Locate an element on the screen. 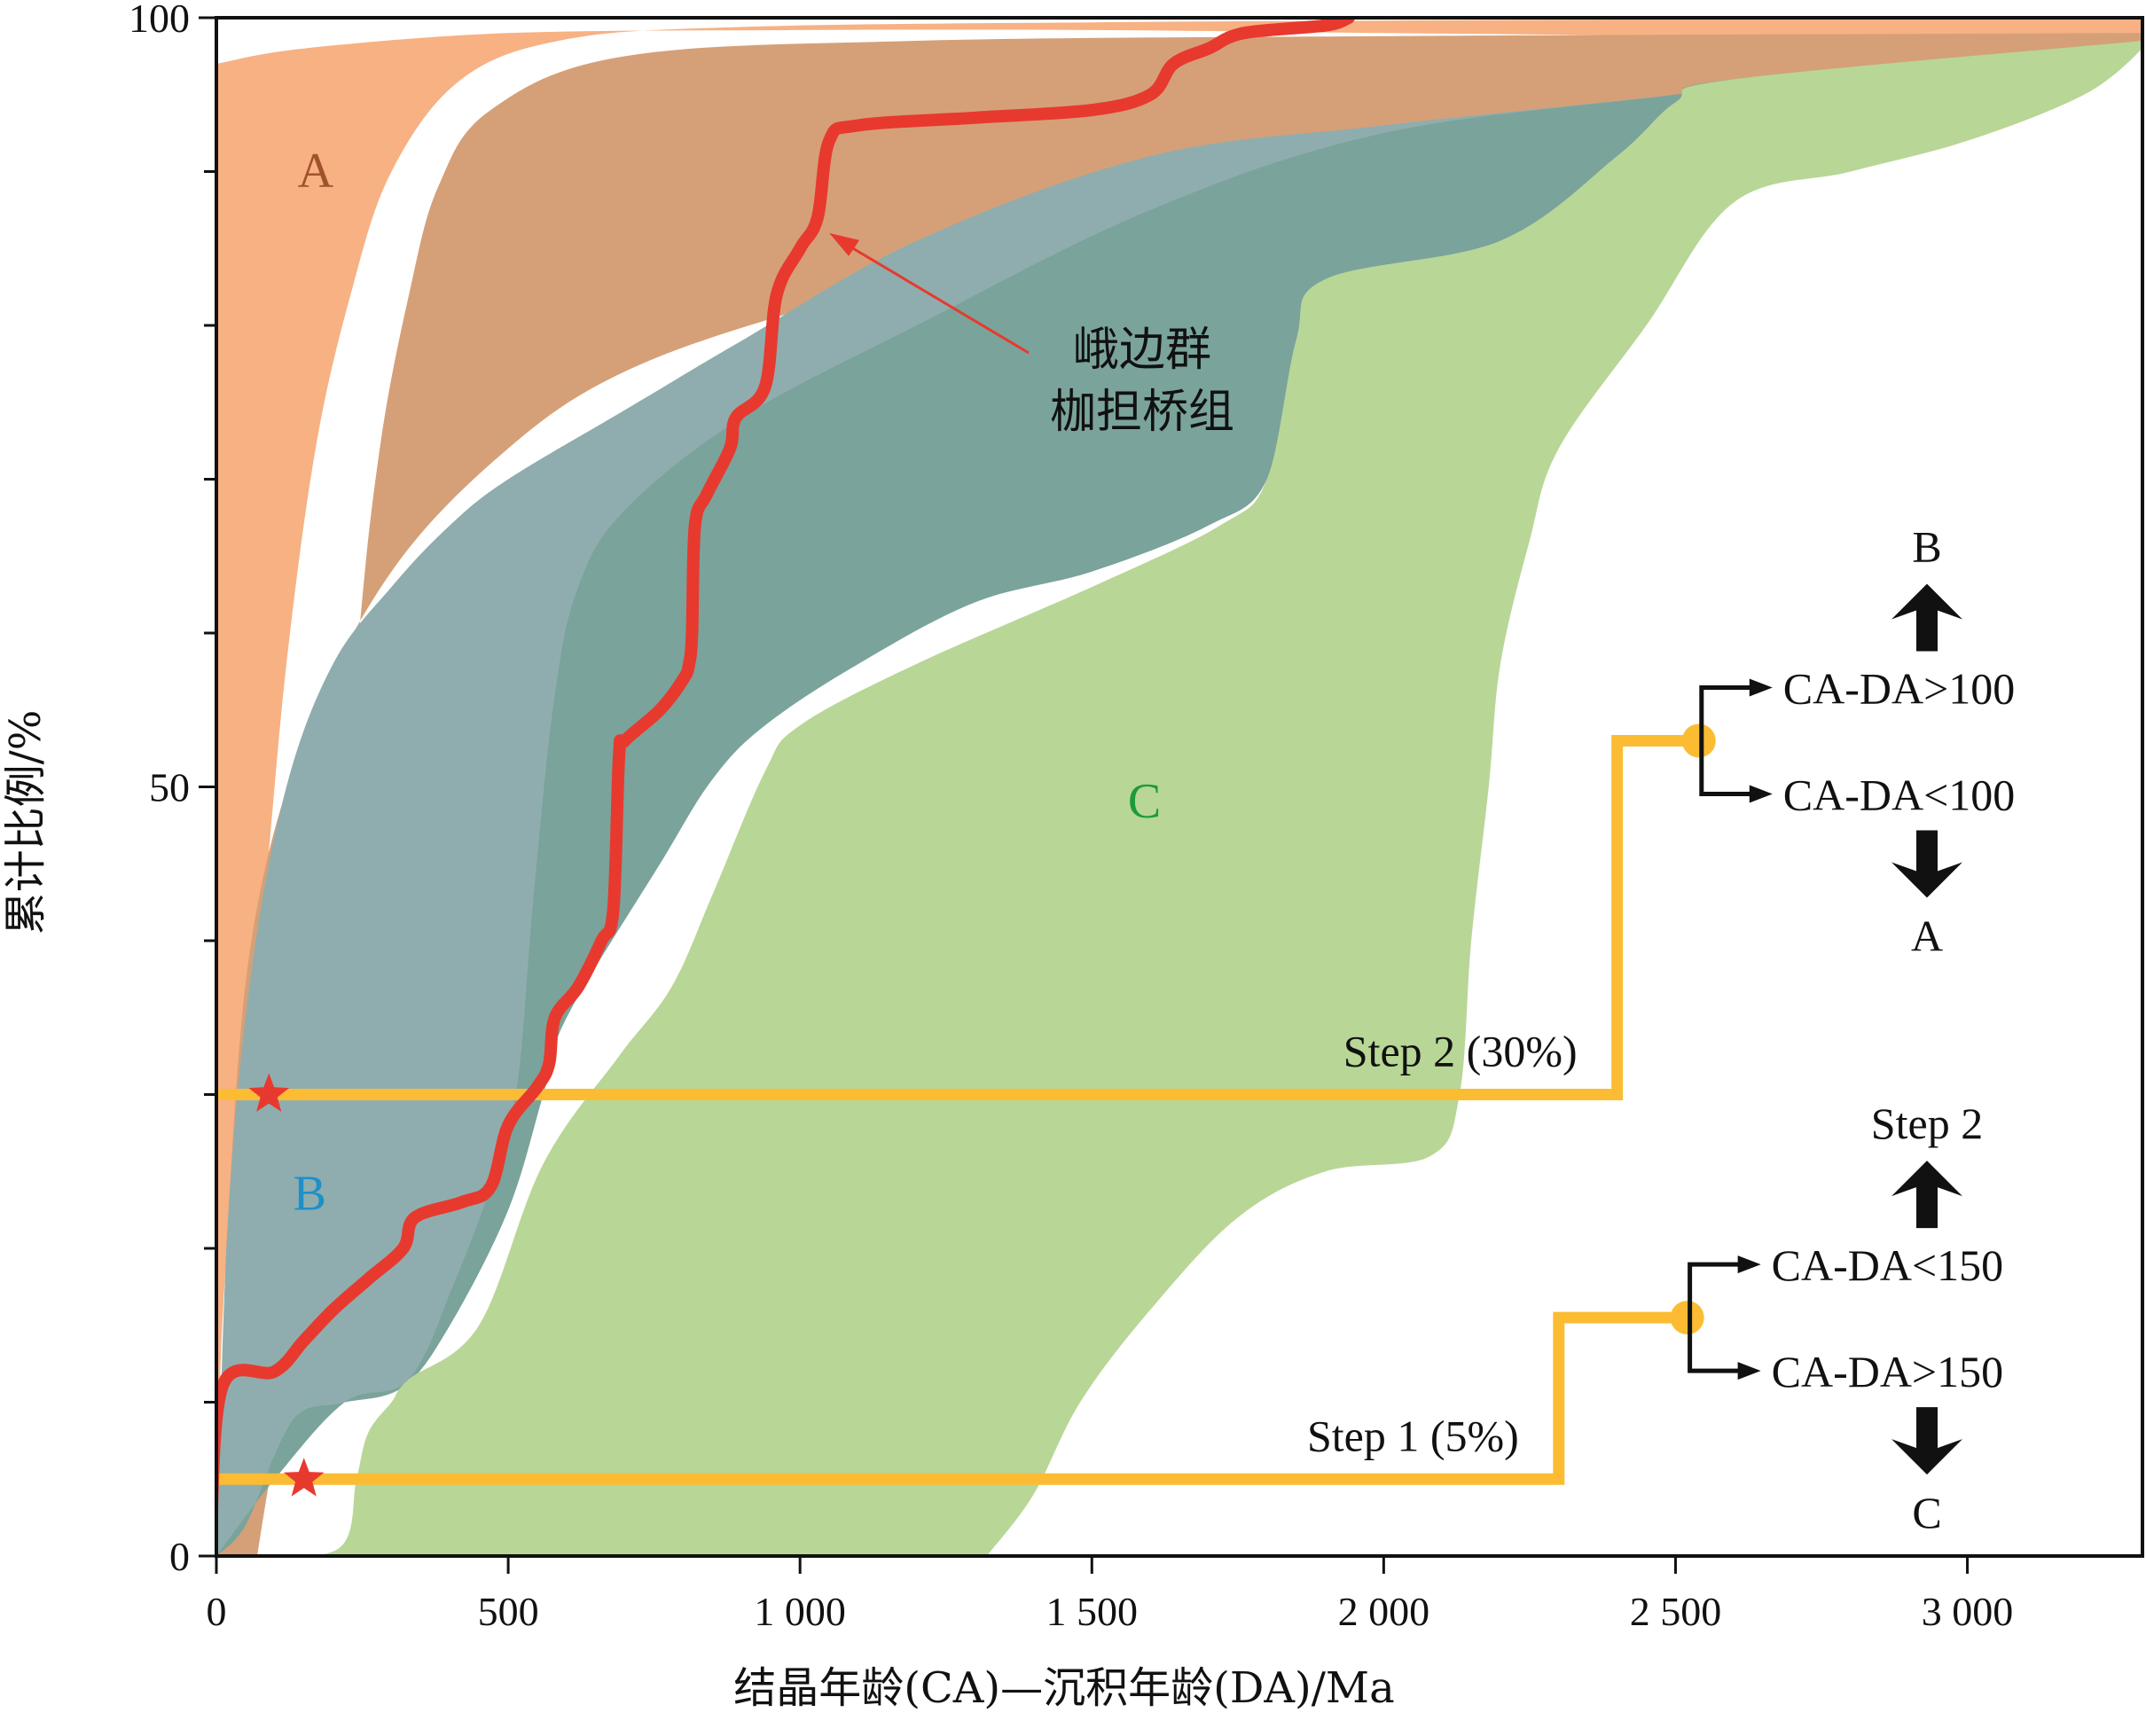 This screenshot has height=1736, width=2146. region-label-c: C is located at coordinates (1144, 801).